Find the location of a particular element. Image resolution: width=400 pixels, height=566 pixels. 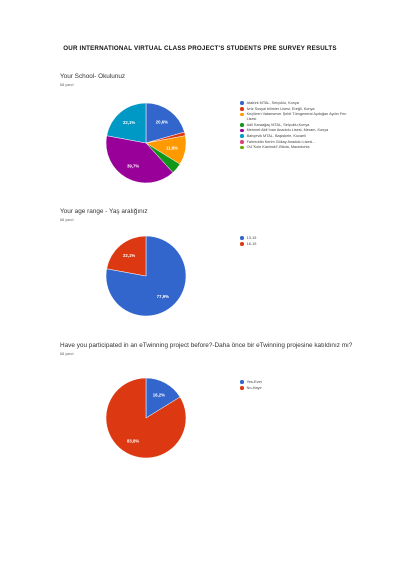

legend-item: Adil Karaağaç MTAL, Selçuklu,Konya is located at coordinates (298, 125).